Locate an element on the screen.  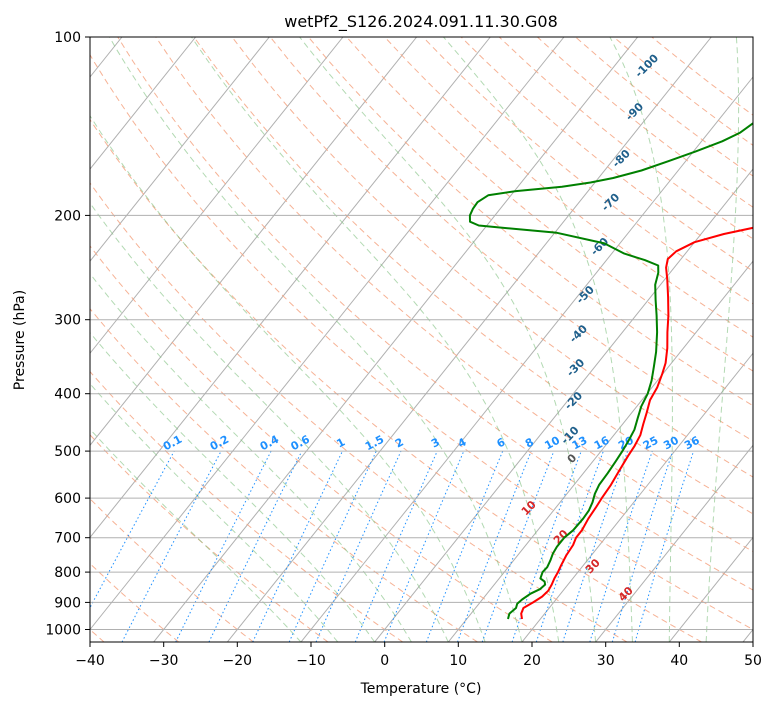
x-tick-label: −40 is located at coordinates (90, 661).